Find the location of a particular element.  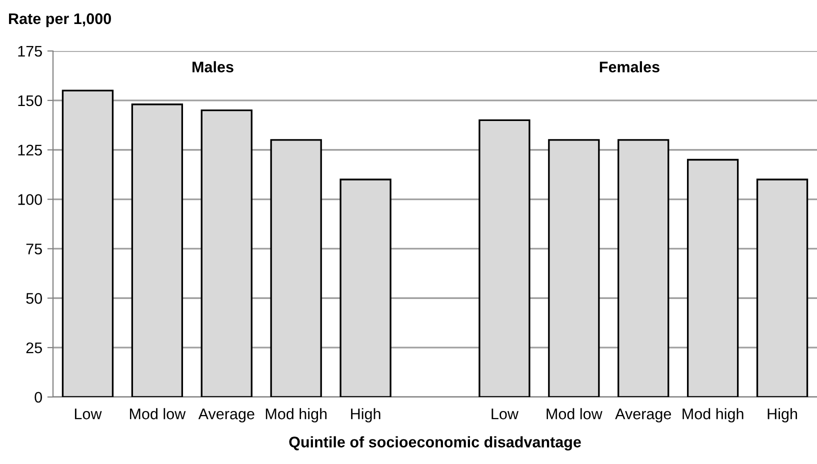

y-tick-label: 75 is located at coordinates (34, 249).